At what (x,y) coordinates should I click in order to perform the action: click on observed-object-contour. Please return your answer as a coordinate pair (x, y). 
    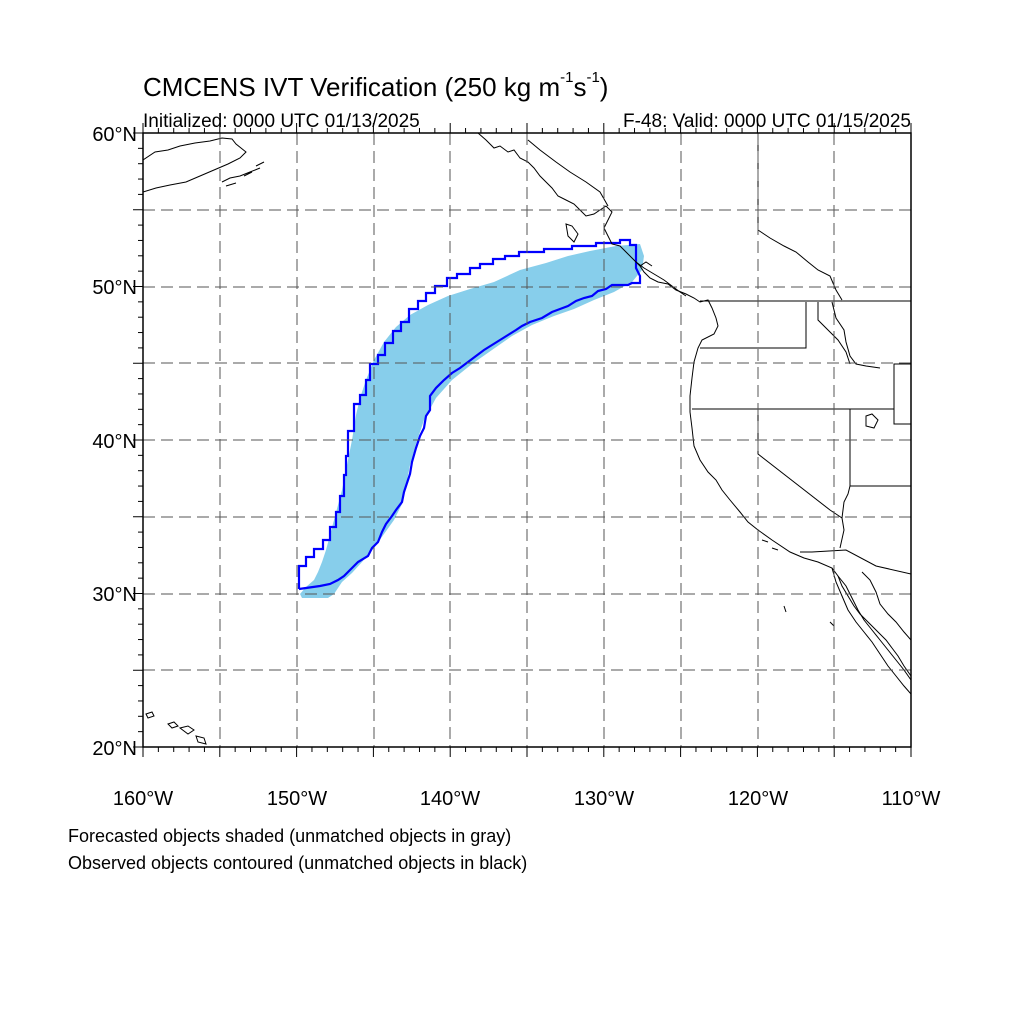
    Looking at the image, I should click on (469, 414).